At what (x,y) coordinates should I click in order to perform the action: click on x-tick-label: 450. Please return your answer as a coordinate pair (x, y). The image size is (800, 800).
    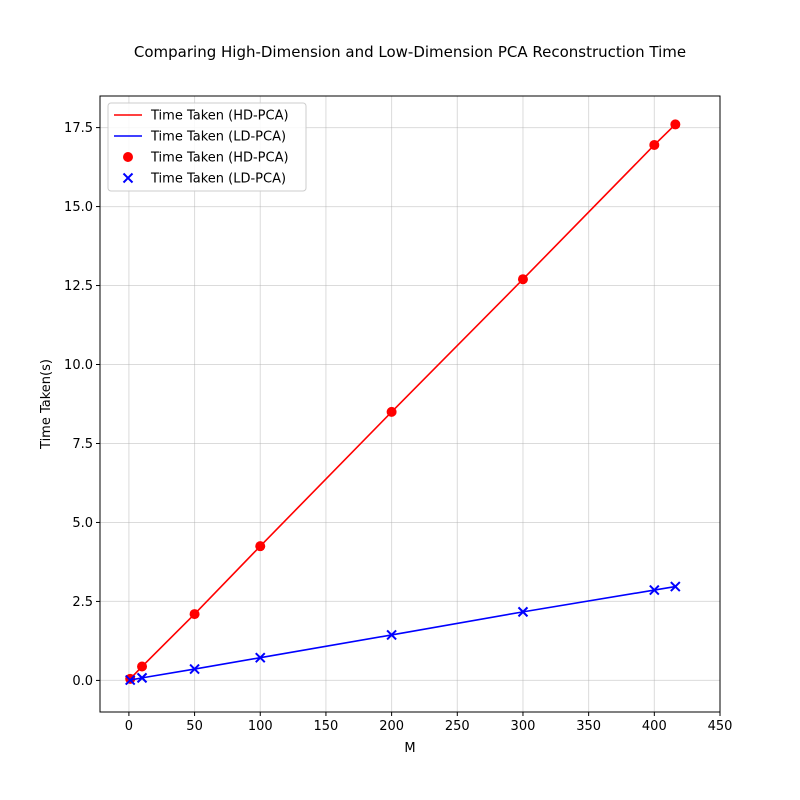
    Looking at the image, I should click on (720, 726).